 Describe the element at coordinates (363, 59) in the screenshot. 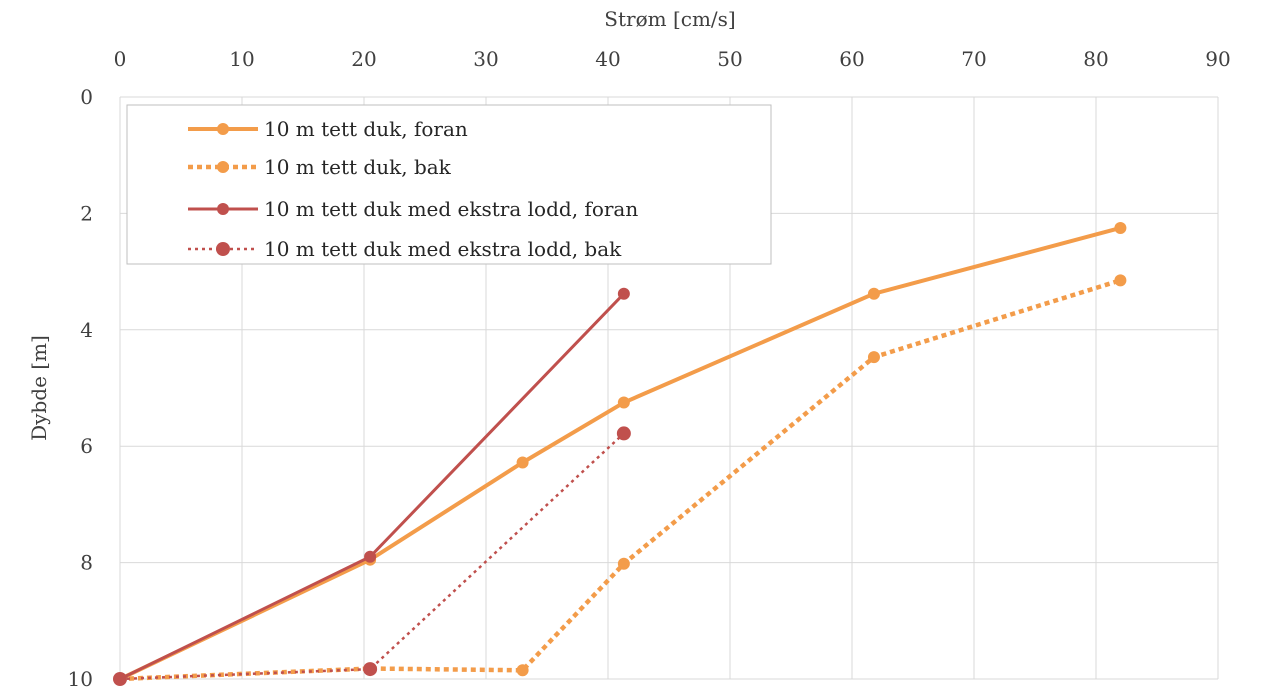

I see `x-tick-label: 20` at that location.